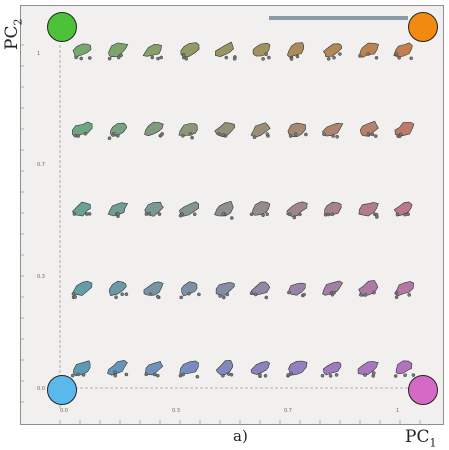 This screenshot has width=449, height=450. I want to click on x-tick-label: 0.7, so click(288, 411).